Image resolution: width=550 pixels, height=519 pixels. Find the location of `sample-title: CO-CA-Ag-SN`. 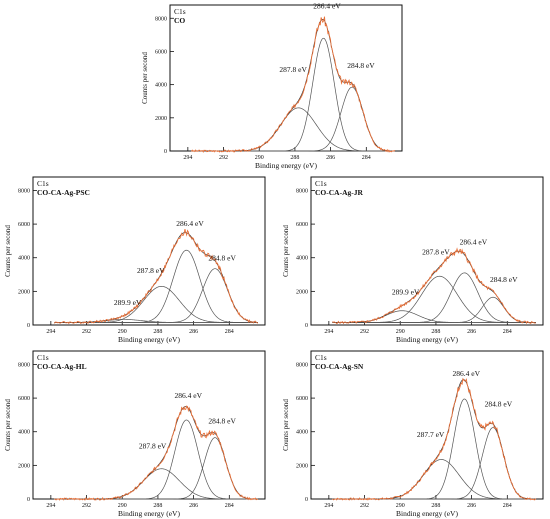

sample-title: CO-CA-Ag-SN is located at coordinates (339, 366).